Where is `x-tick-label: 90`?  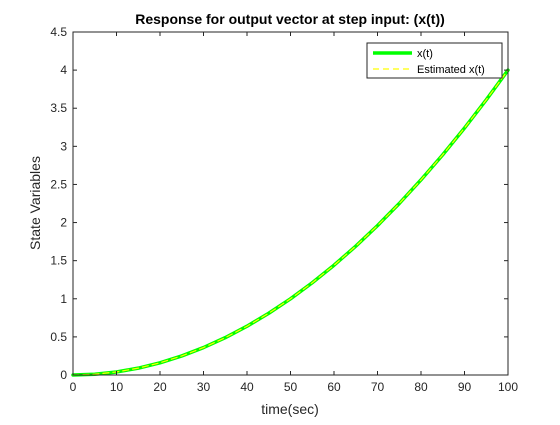
x-tick-label: 90 is located at coordinates (465, 387).